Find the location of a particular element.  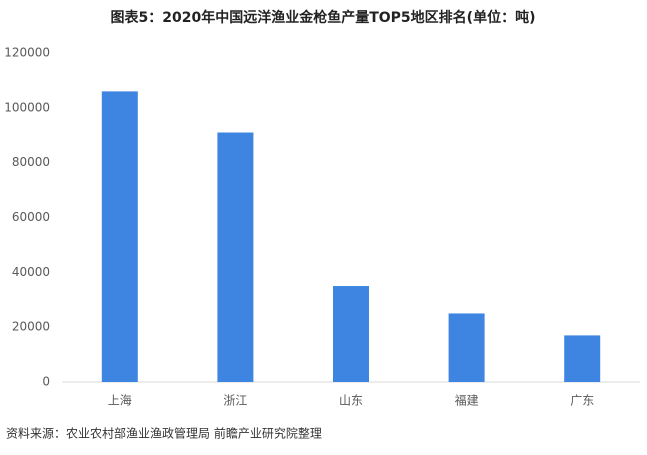

x-tick-label: 广东 is located at coordinates (582, 401).